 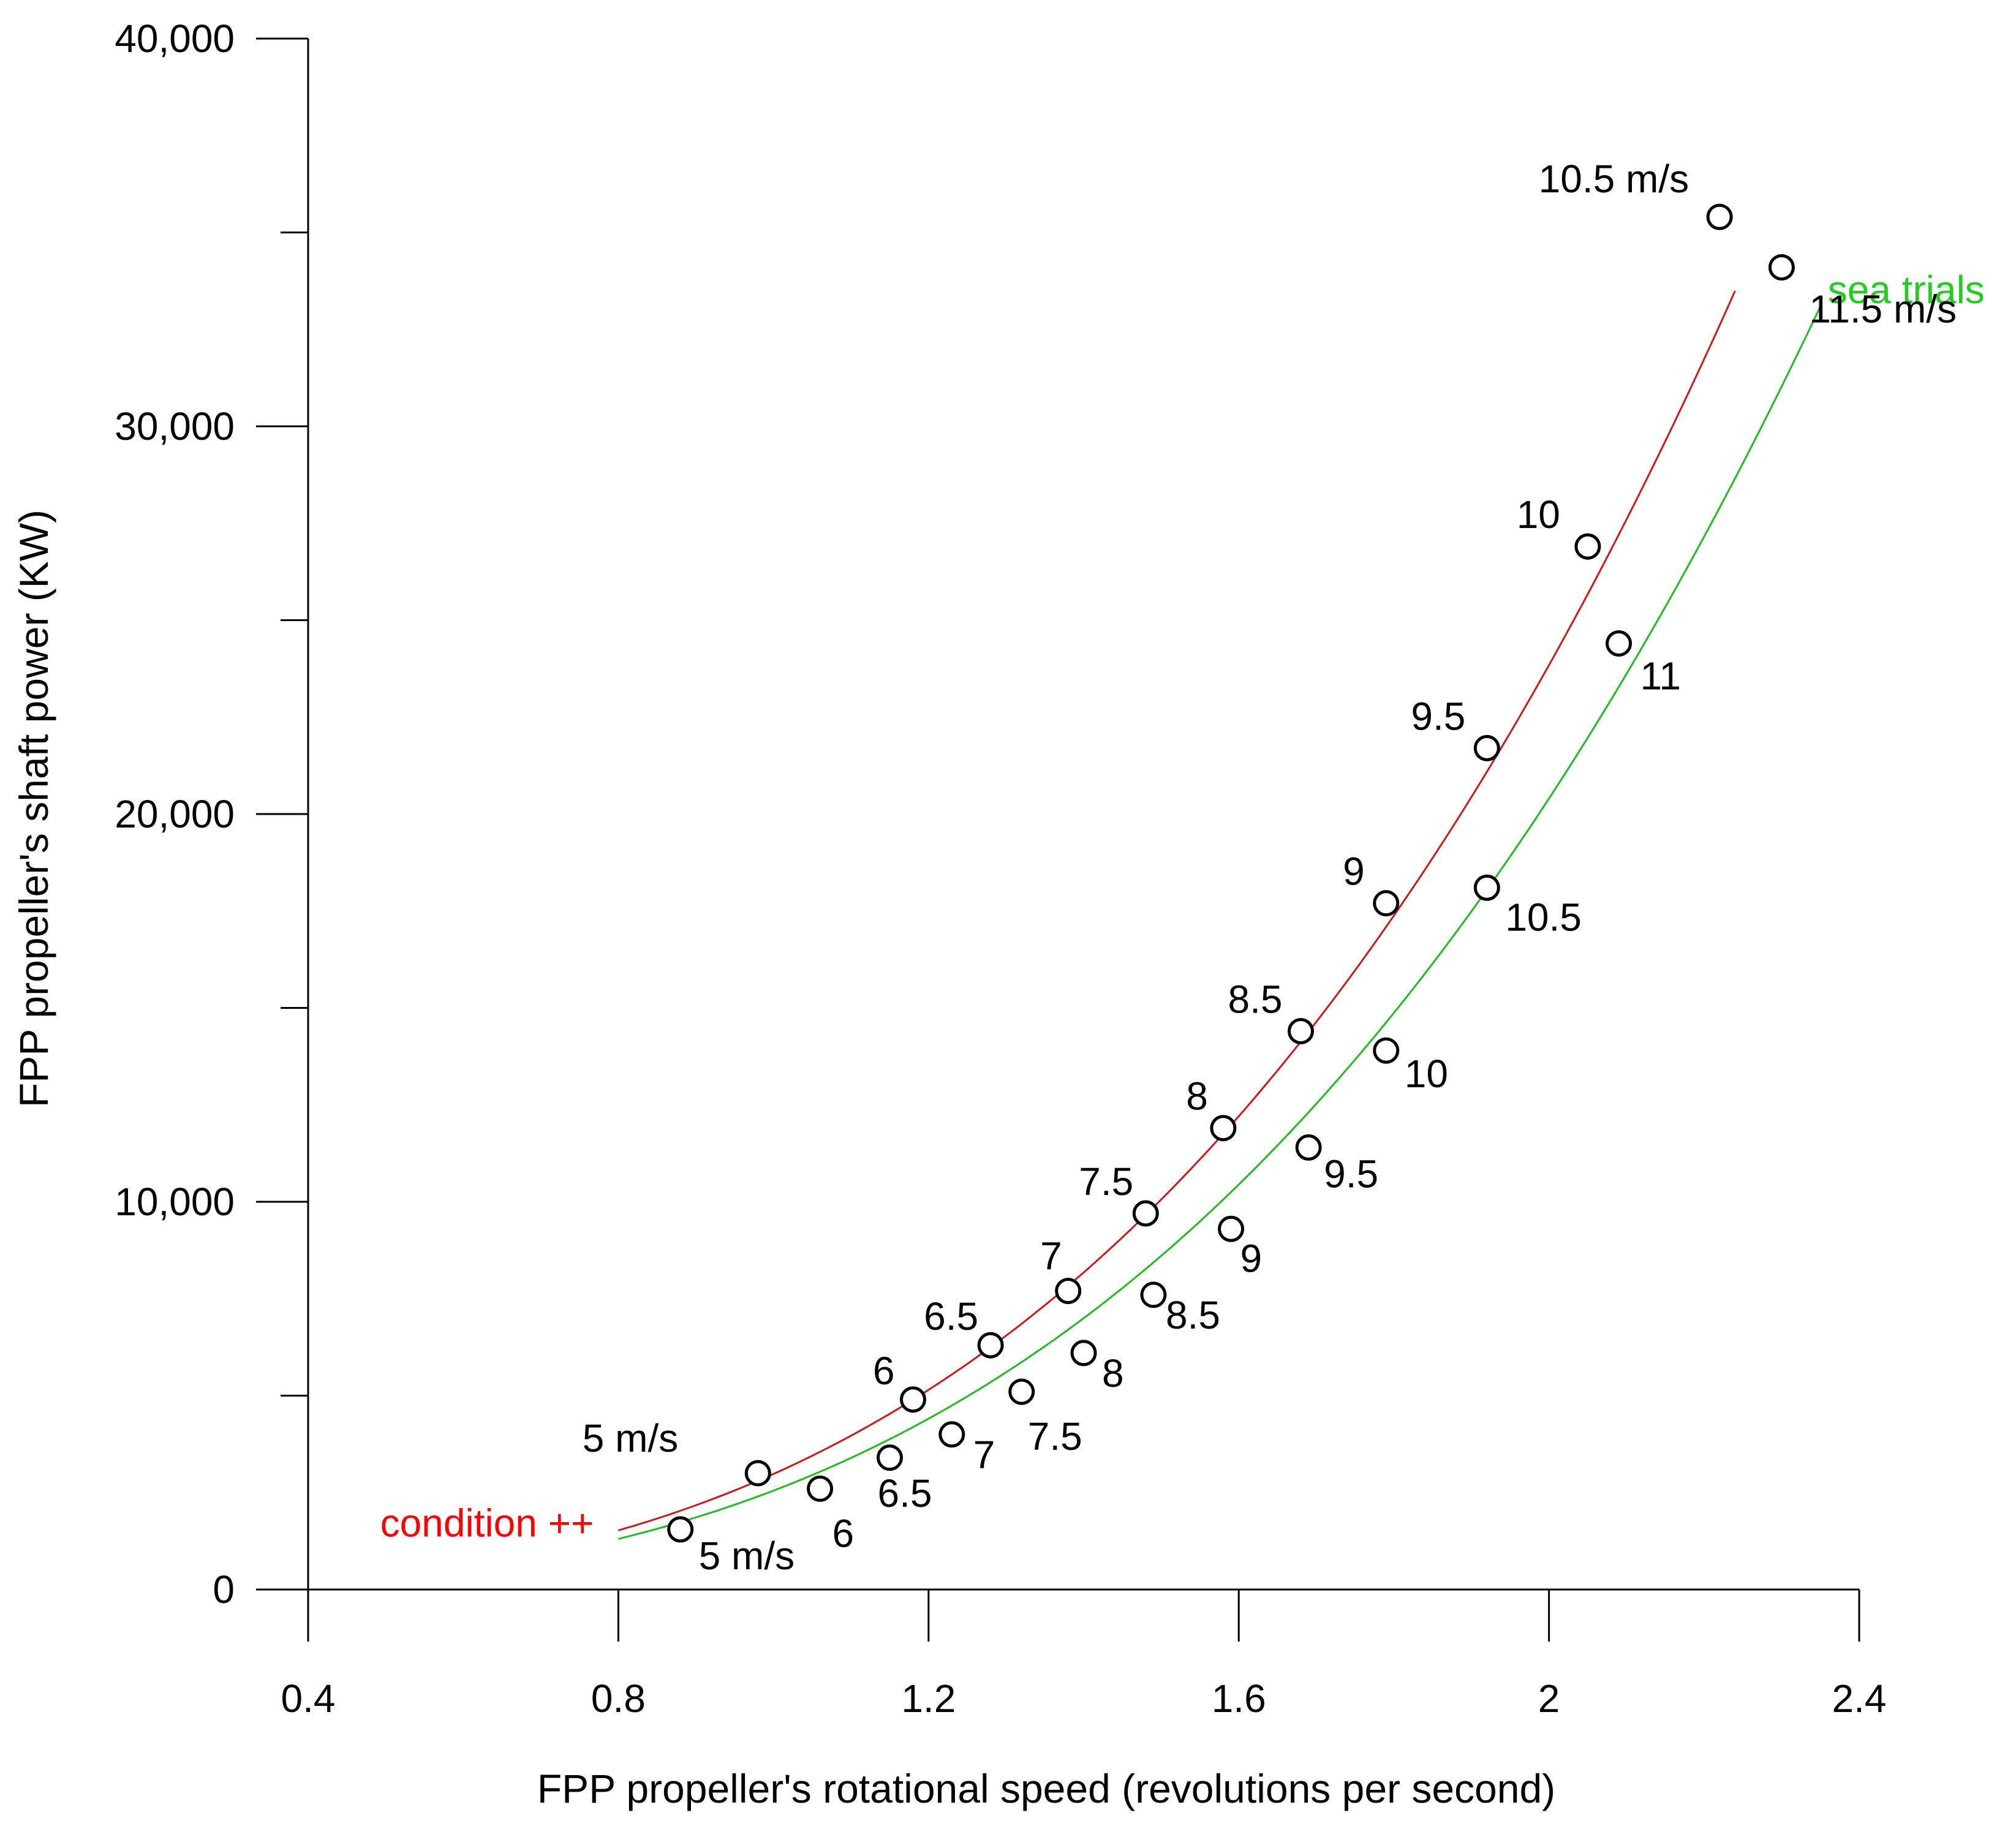 What do you see at coordinates (1860, 1698) in the screenshot?
I see `x-tick-label: 2.4` at bounding box center [1860, 1698].